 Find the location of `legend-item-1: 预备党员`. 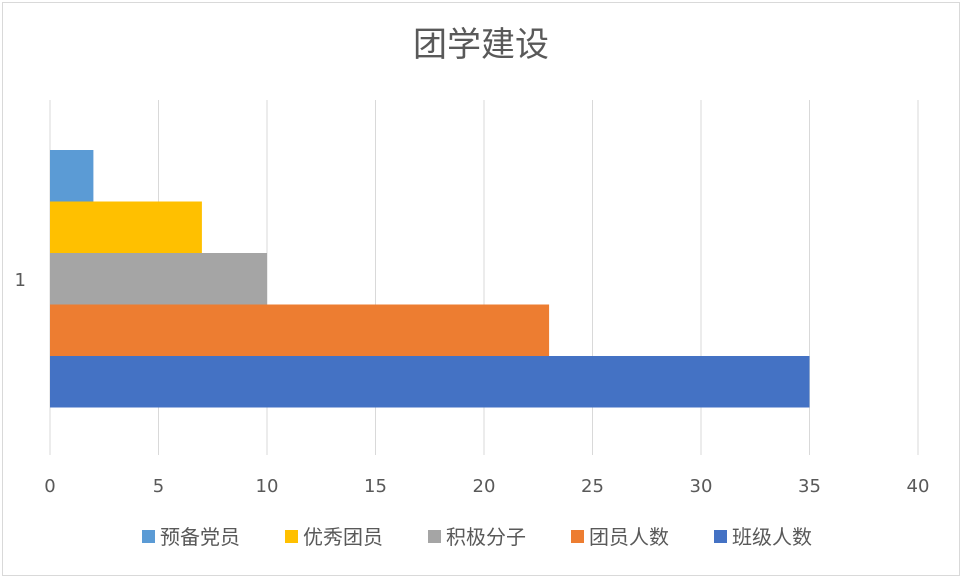

legend-item-1: 预备党员 is located at coordinates (191, 537).